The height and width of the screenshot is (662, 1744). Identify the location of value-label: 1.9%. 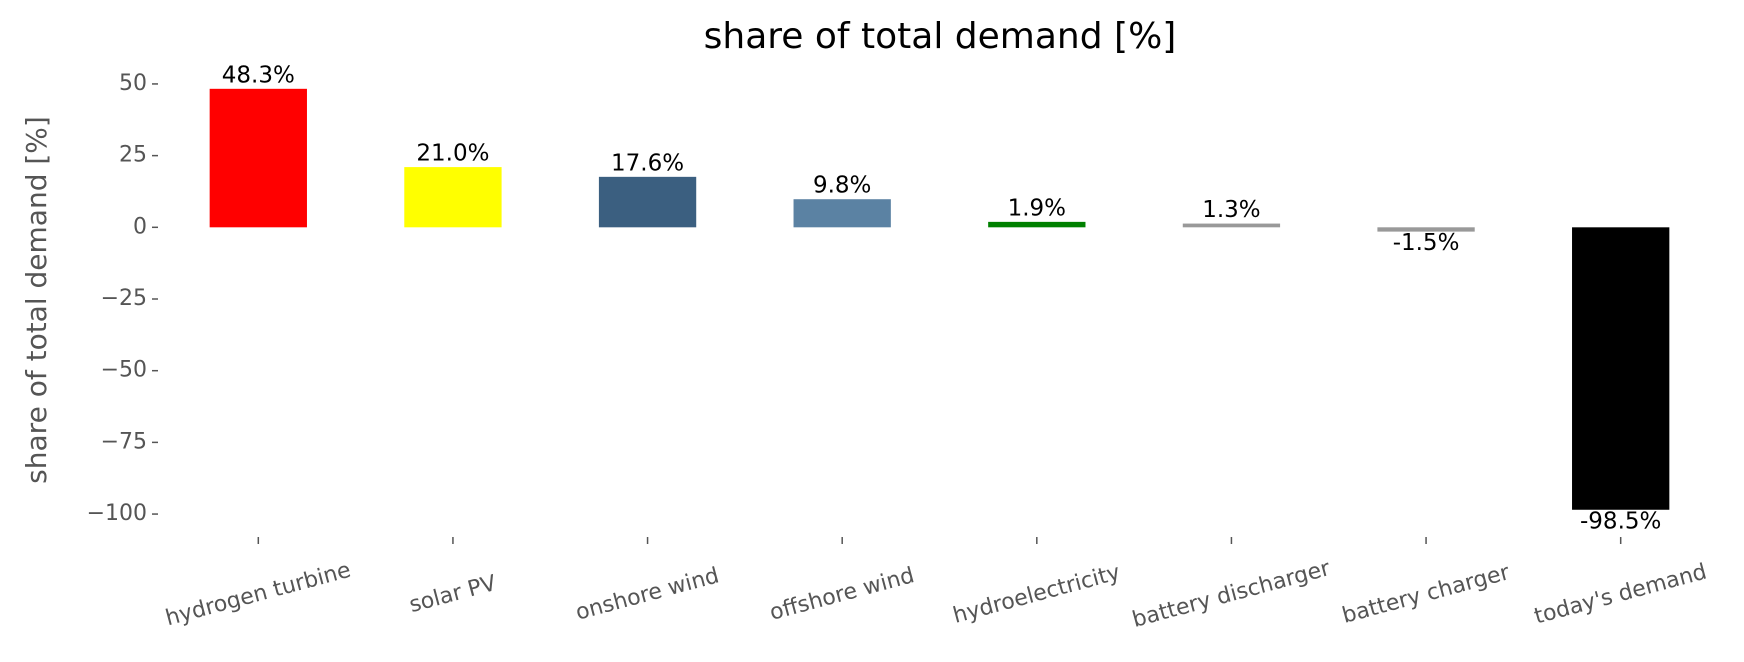
(1037, 208).